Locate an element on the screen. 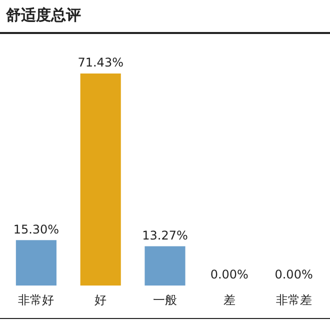  x-tick-label: 非常差 is located at coordinates (294, 299).